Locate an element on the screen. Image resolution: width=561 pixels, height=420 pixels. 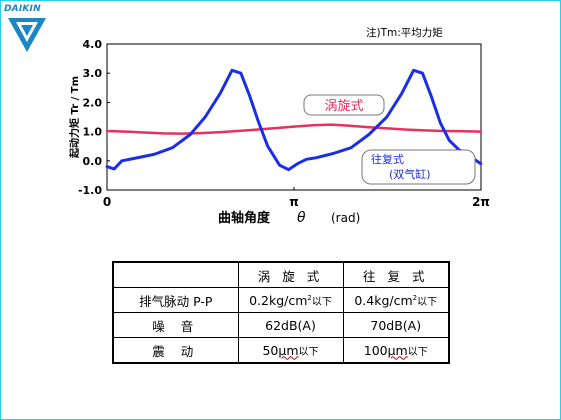
scroll-label: 涡旋式 is located at coordinates (343, 106).